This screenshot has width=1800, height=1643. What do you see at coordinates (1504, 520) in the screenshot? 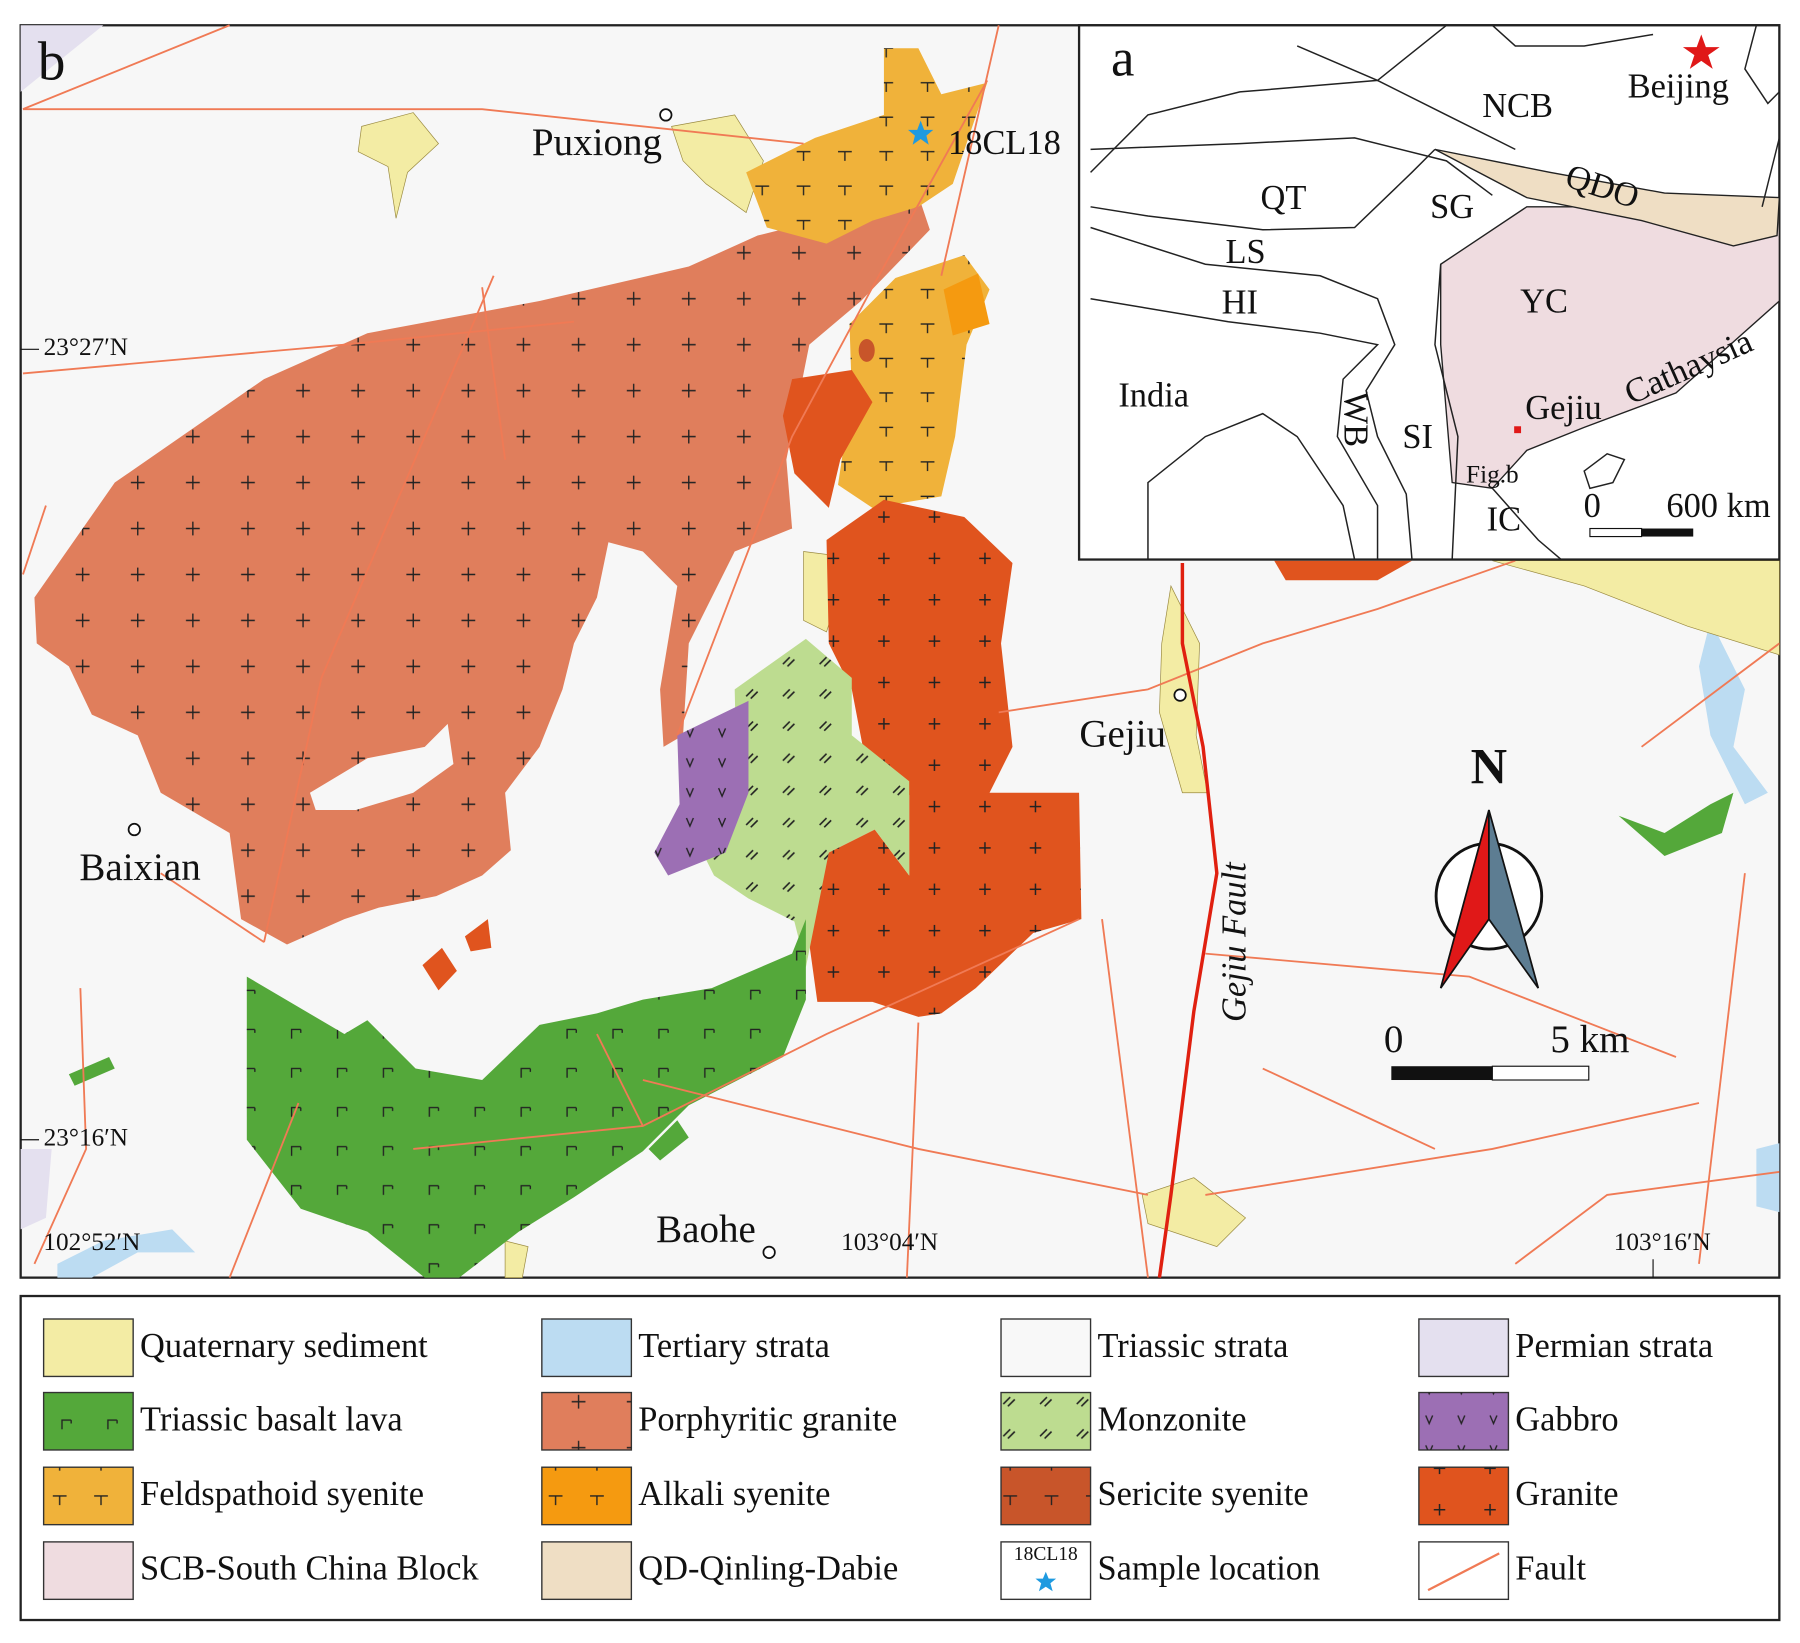
I see `region-label: IC` at bounding box center [1504, 520].